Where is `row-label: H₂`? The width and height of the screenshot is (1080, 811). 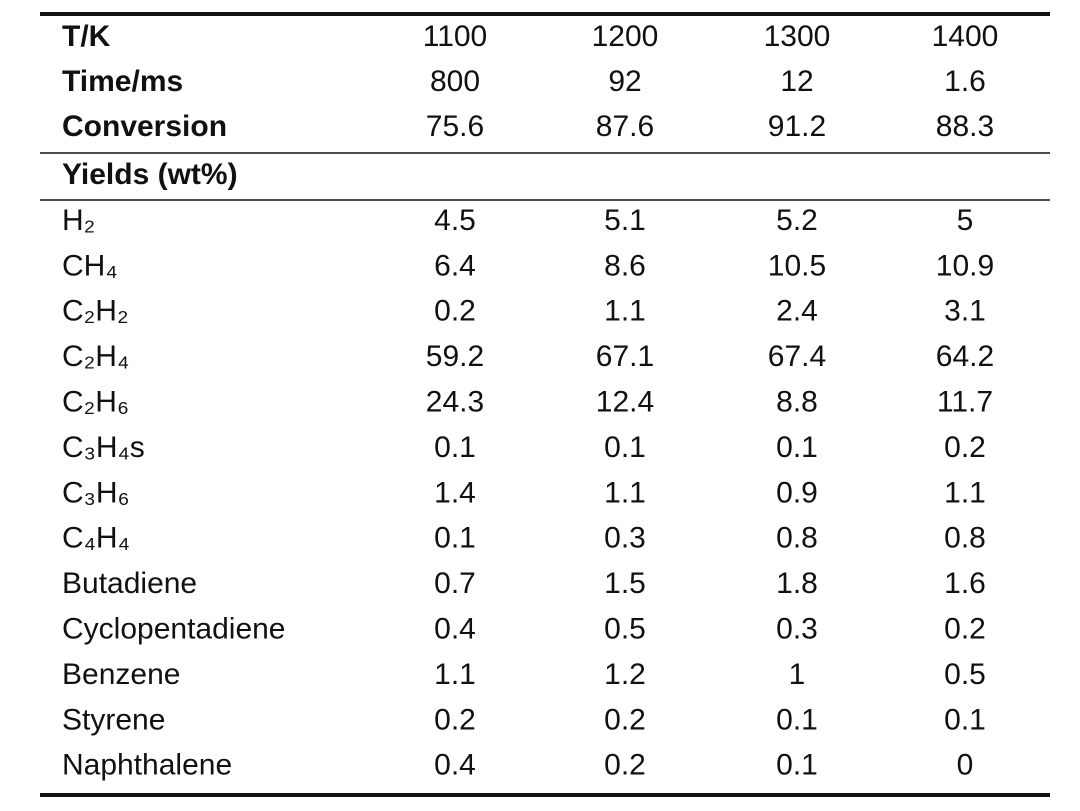 row-label: H₂ is located at coordinates (78, 220).